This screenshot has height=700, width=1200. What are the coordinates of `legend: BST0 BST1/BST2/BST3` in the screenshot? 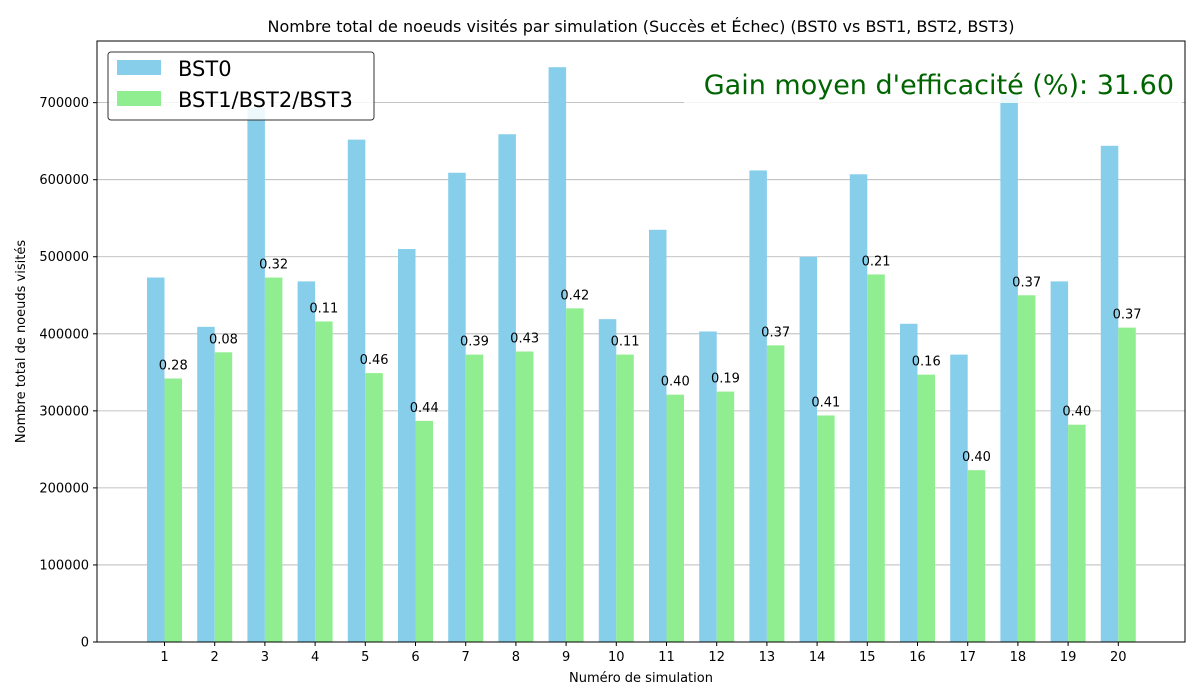 It's located at (241, 86).